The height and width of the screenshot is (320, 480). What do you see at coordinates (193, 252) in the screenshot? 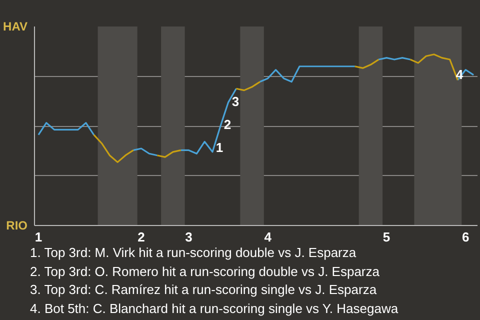
I see `text: 1. Top 3rd: M. Virk hit a run-scoring double vs J. Esparza` at bounding box center [193, 252].